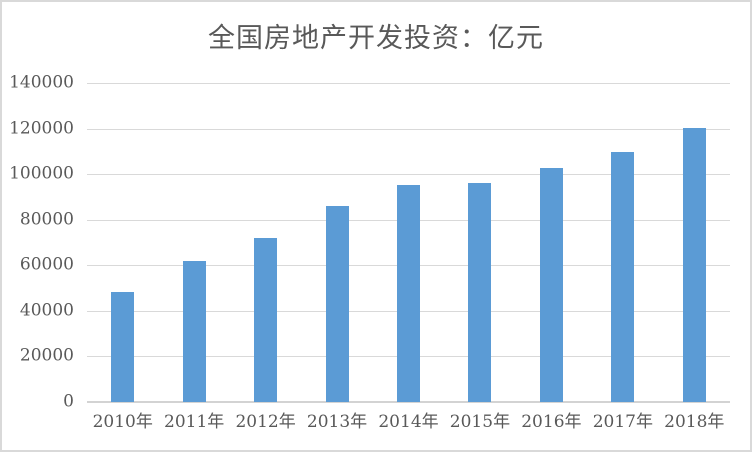 The width and height of the screenshot is (752, 452). I want to click on bar-2010年, so click(123, 347).